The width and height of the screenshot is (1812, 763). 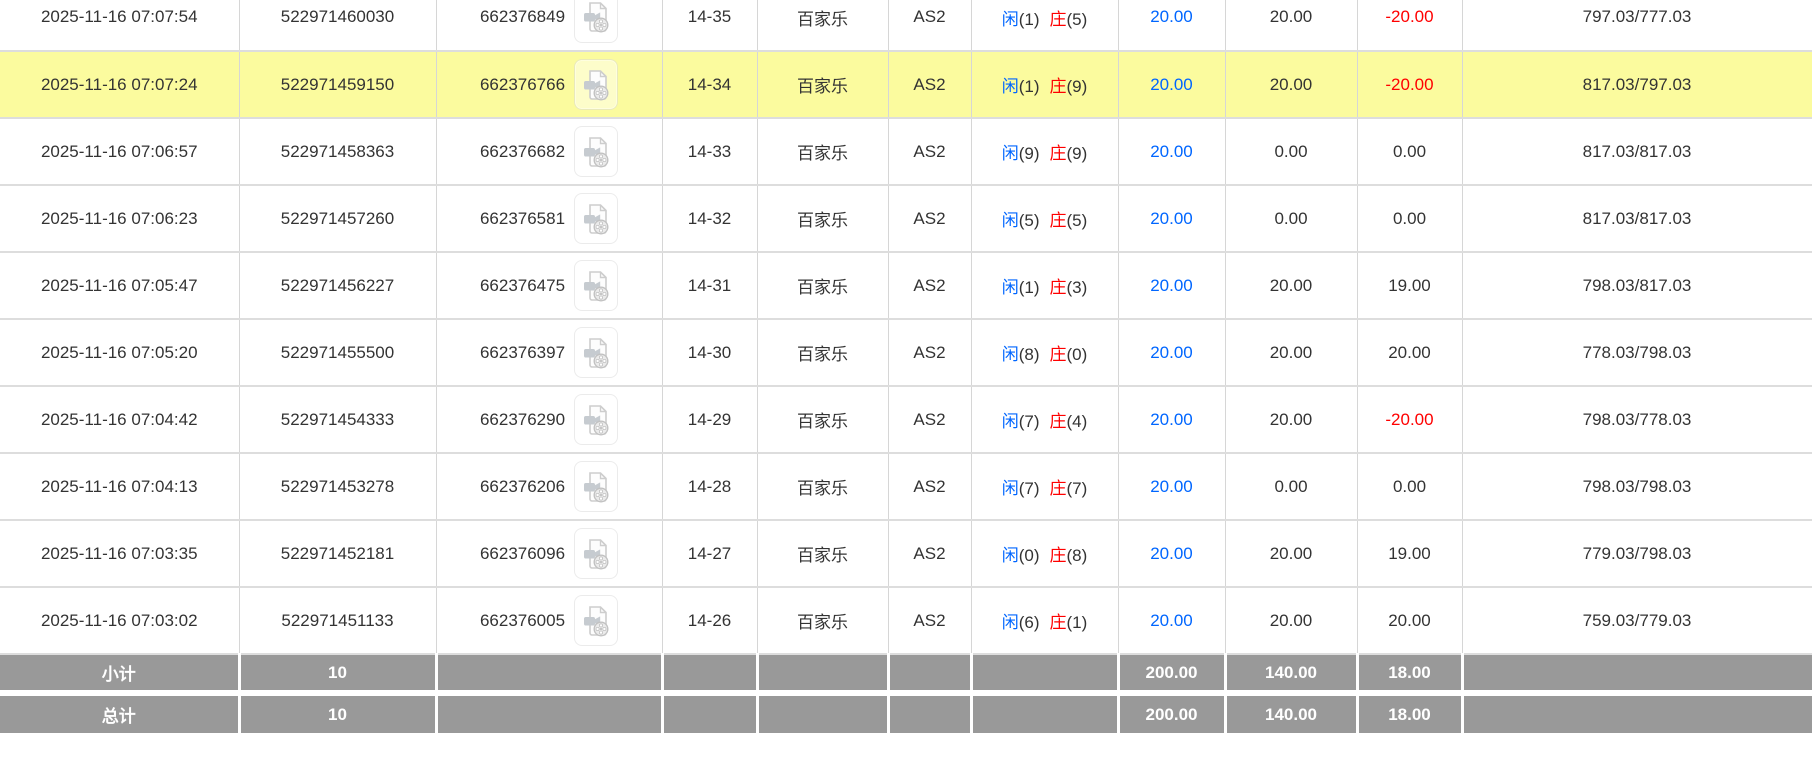 What do you see at coordinates (522, 151) in the screenshot?
I see `game-number-text: 662376682` at bounding box center [522, 151].